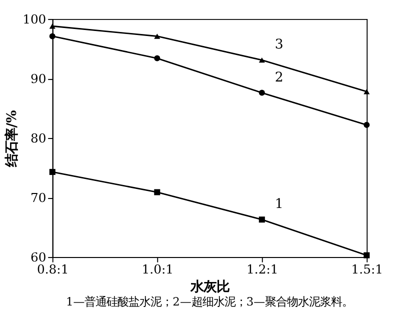  I want to click on y-tick-label: 70, so click(38, 197).